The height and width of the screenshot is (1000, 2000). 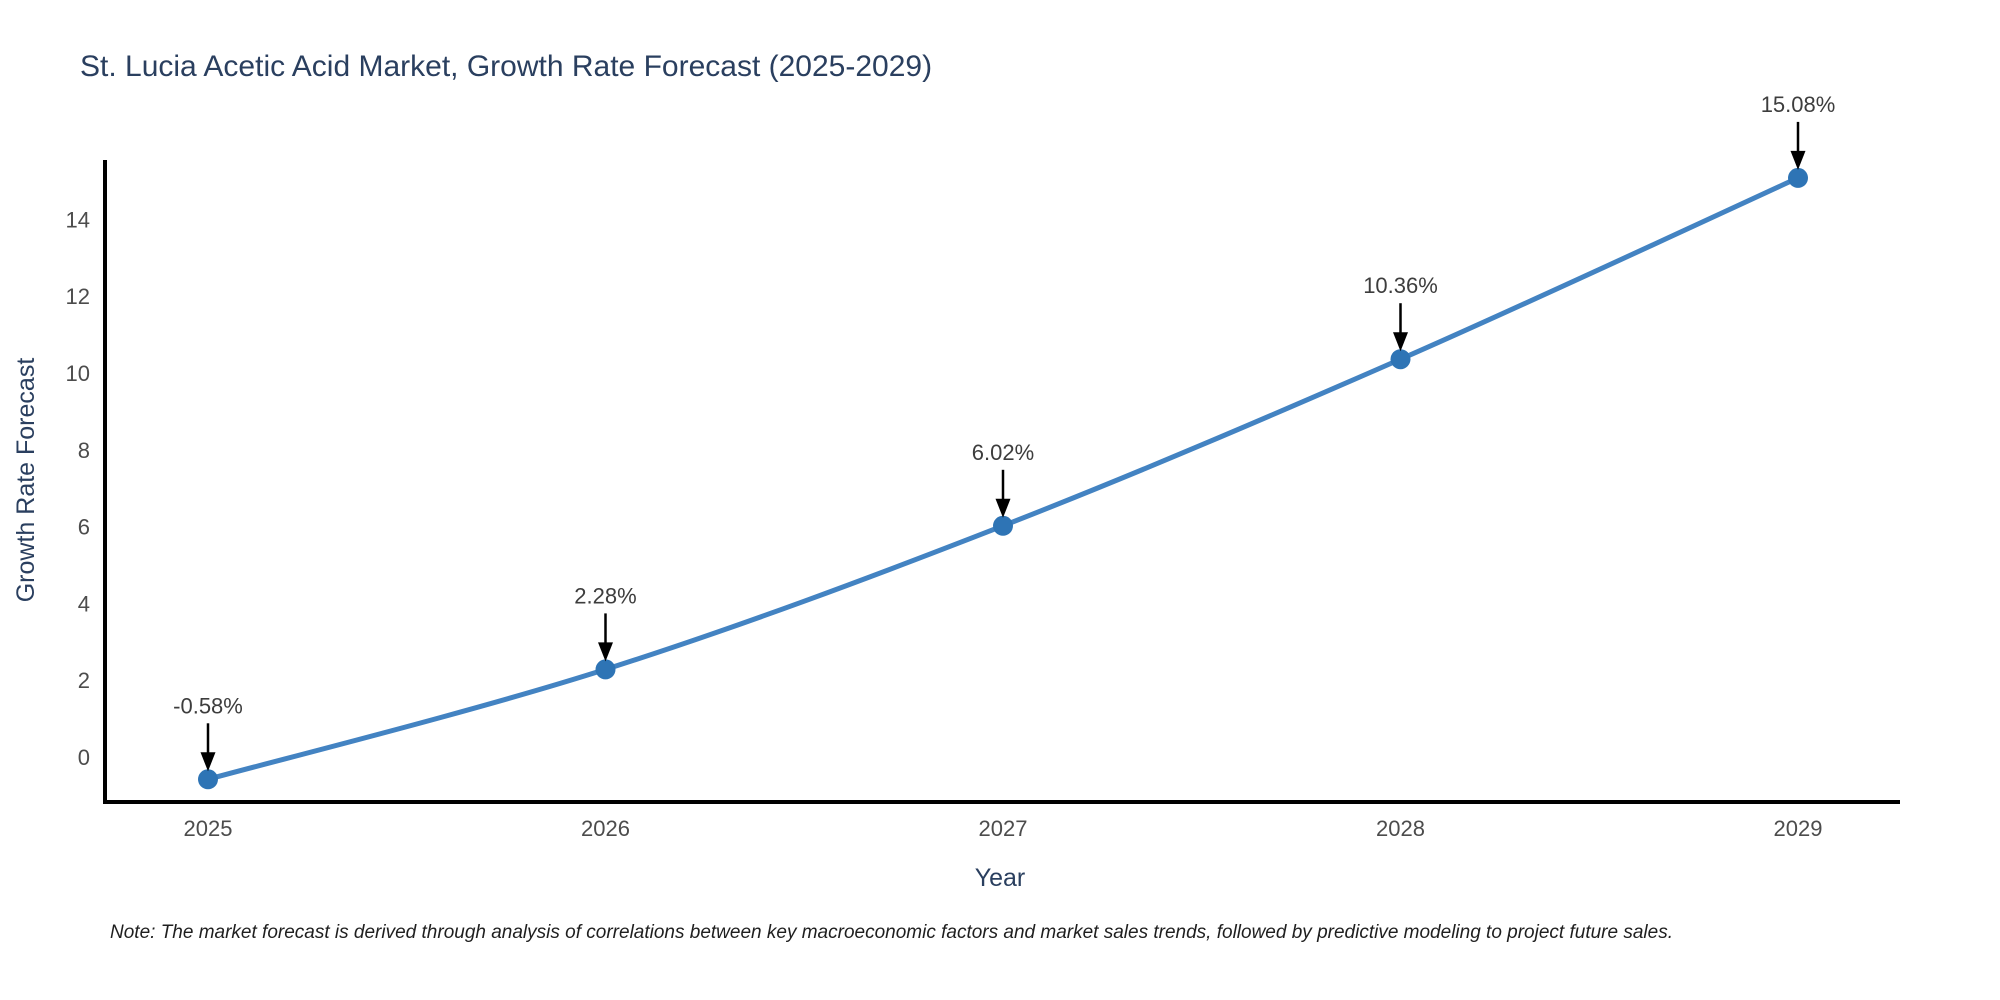 What do you see at coordinates (84, 450) in the screenshot?
I see `y-tick-label-8: 8` at bounding box center [84, 450].